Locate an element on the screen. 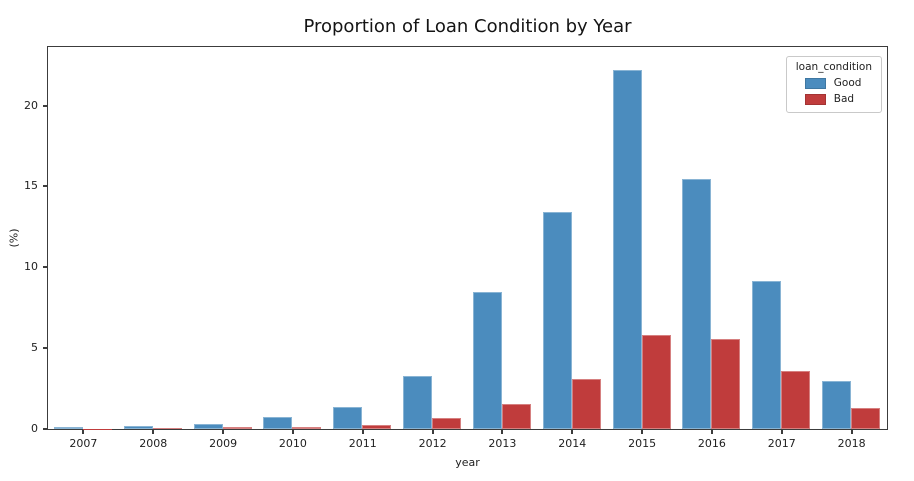 The height and width of the screenshot is (481, 914). bar-bad-2009 is located at coordinates (237, 428).